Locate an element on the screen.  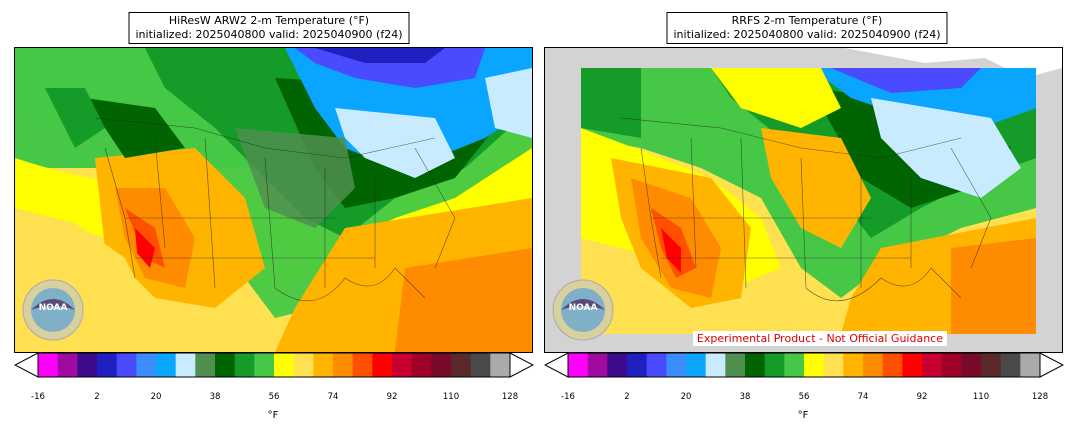
left-colorbar is located at coordinates (274, 365).